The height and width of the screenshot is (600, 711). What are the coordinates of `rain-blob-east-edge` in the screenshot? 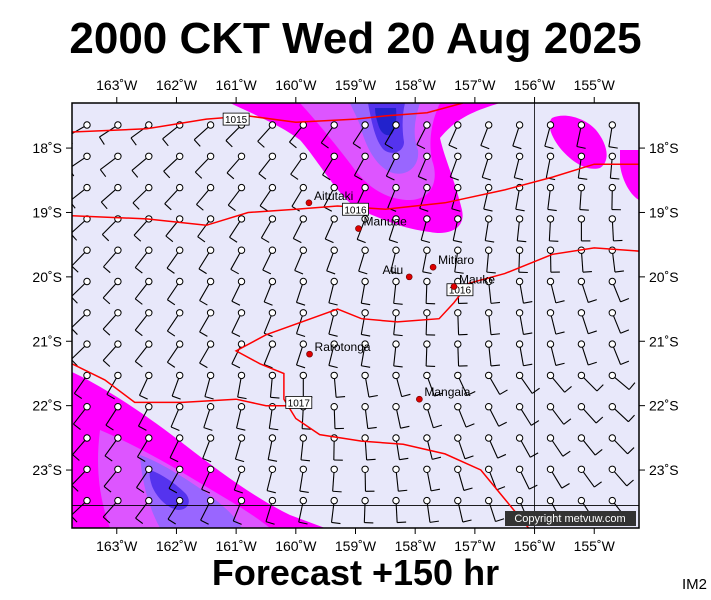 It's located at (629, 175).